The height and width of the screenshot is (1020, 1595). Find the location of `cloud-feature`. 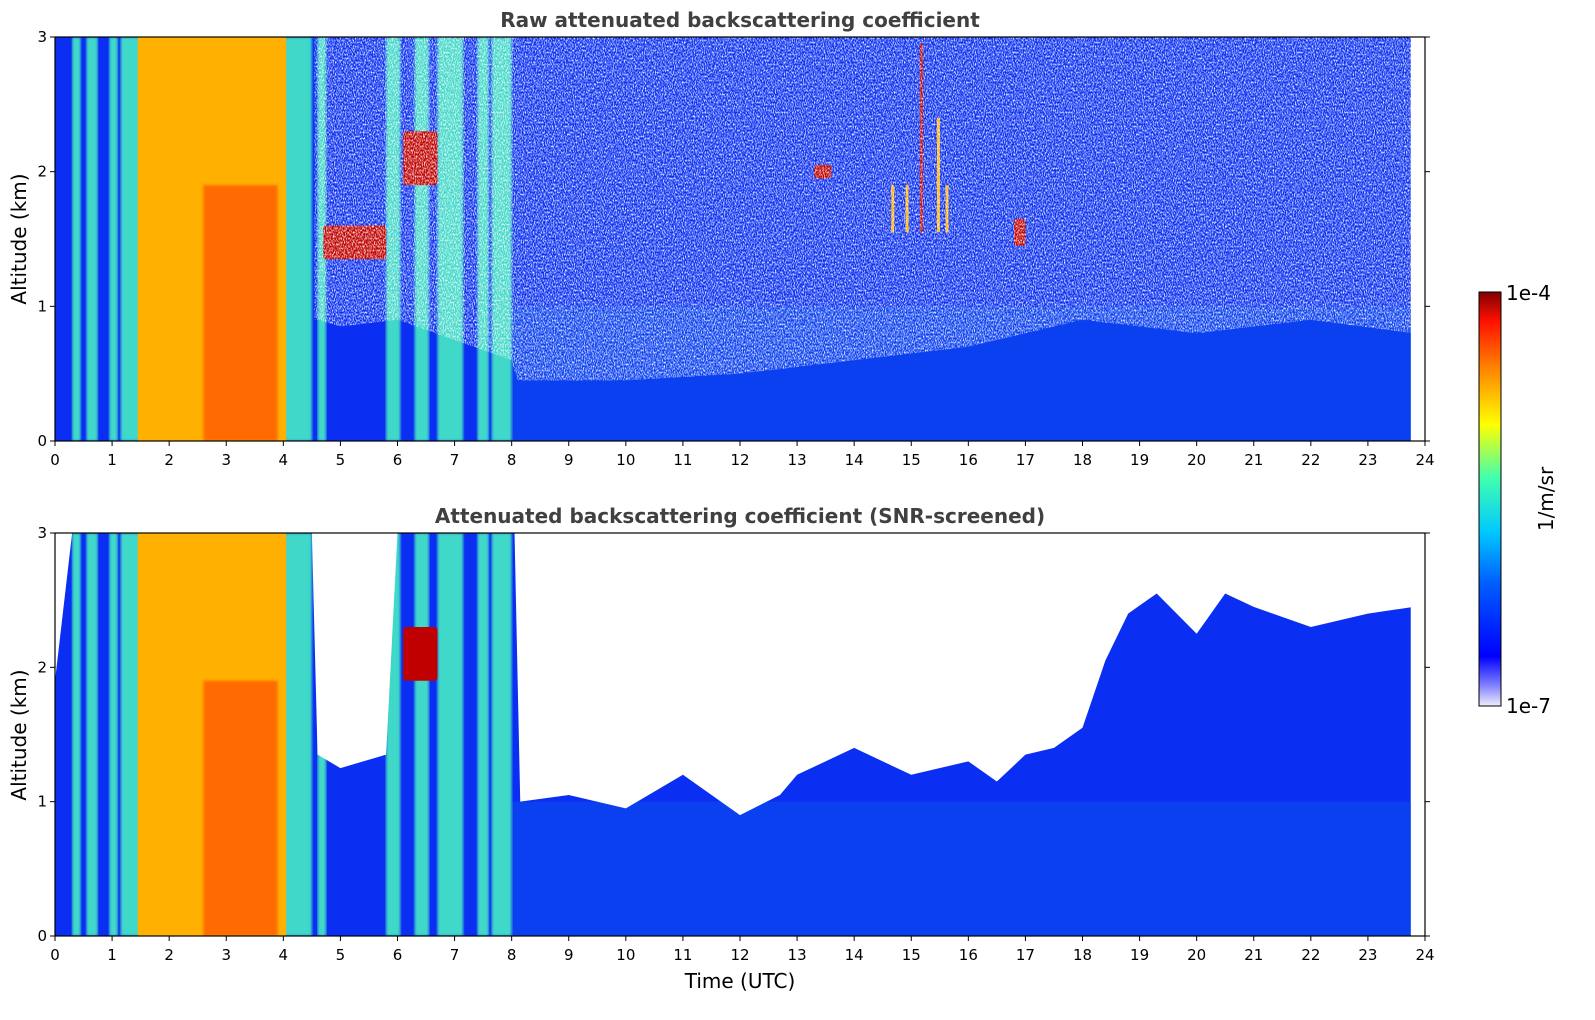

cloud-feature is located at coordinates (420, 654).